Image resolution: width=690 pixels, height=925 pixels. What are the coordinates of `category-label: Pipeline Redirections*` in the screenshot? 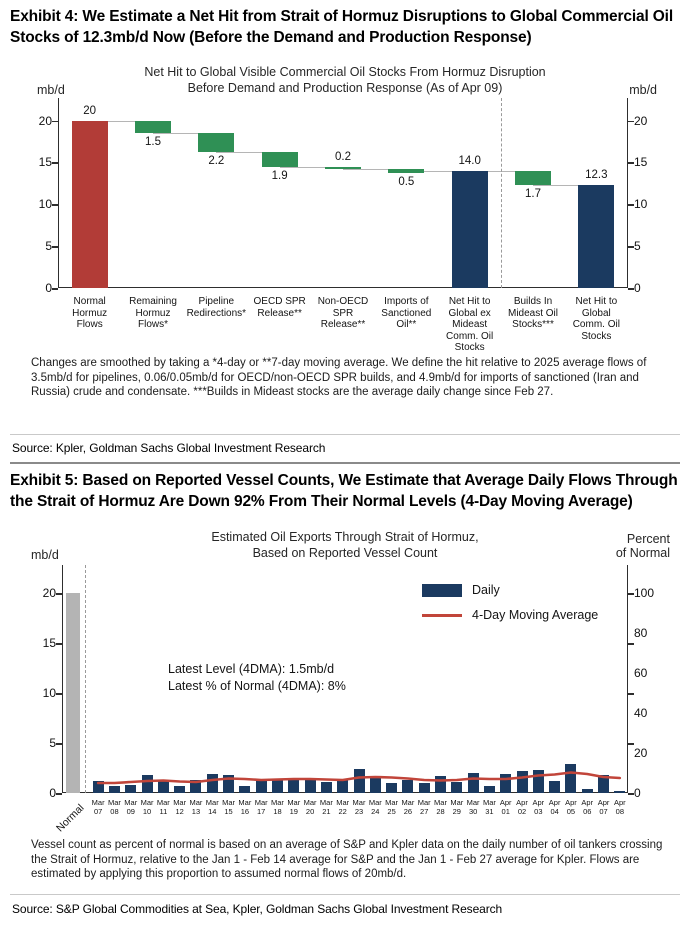 It's located at (216, 307).